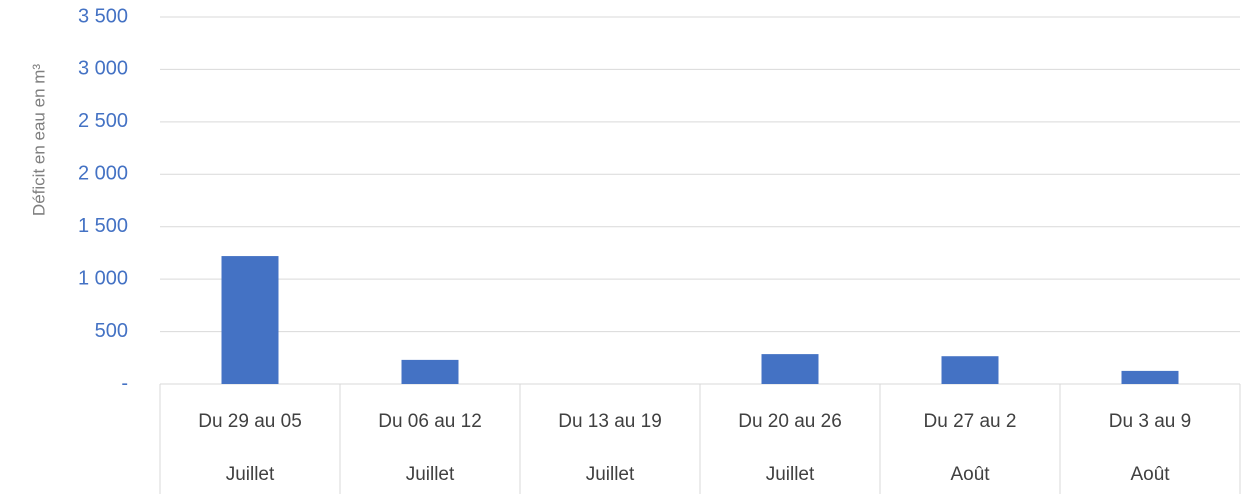 The width and height of the screenshot is (1242, 498). I want to click on x-tick-label: Du 20 au 26, so click(790, 421).